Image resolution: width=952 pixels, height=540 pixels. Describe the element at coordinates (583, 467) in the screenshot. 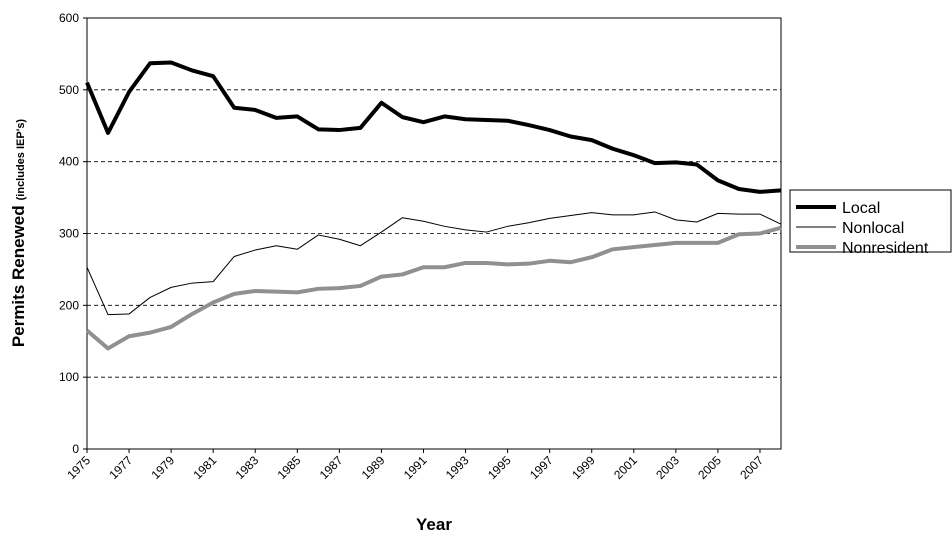

I see `x-tick-label: 1999` at that location.